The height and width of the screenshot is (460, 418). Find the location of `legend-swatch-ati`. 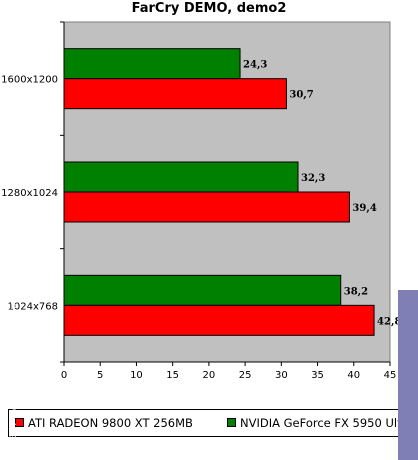

legend-swatch-ati is located at coordinates (19, 422).